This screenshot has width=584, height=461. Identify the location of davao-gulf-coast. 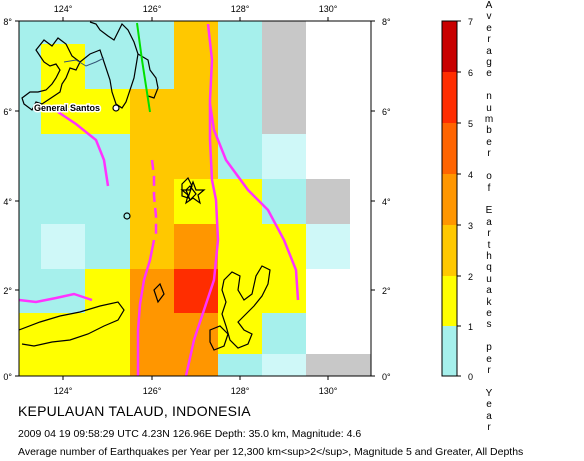
(148, 76).